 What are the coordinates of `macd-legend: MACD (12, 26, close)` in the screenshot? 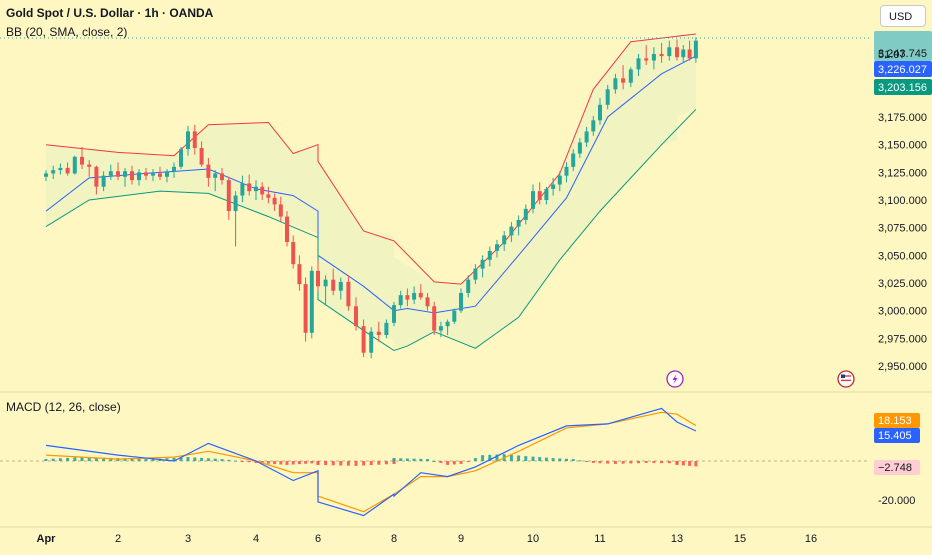 It's located at (63, 407).